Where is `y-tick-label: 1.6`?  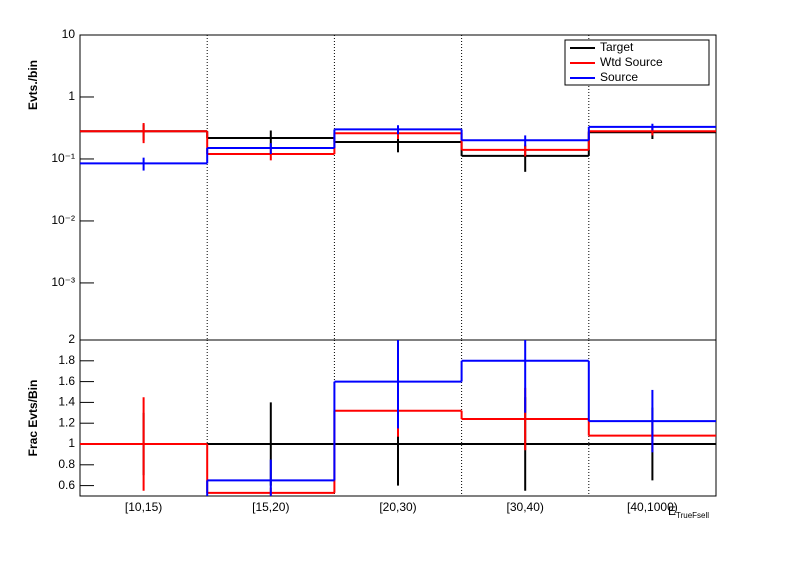
y-tick-label: 1.6 is located at coordinates (66, 381).